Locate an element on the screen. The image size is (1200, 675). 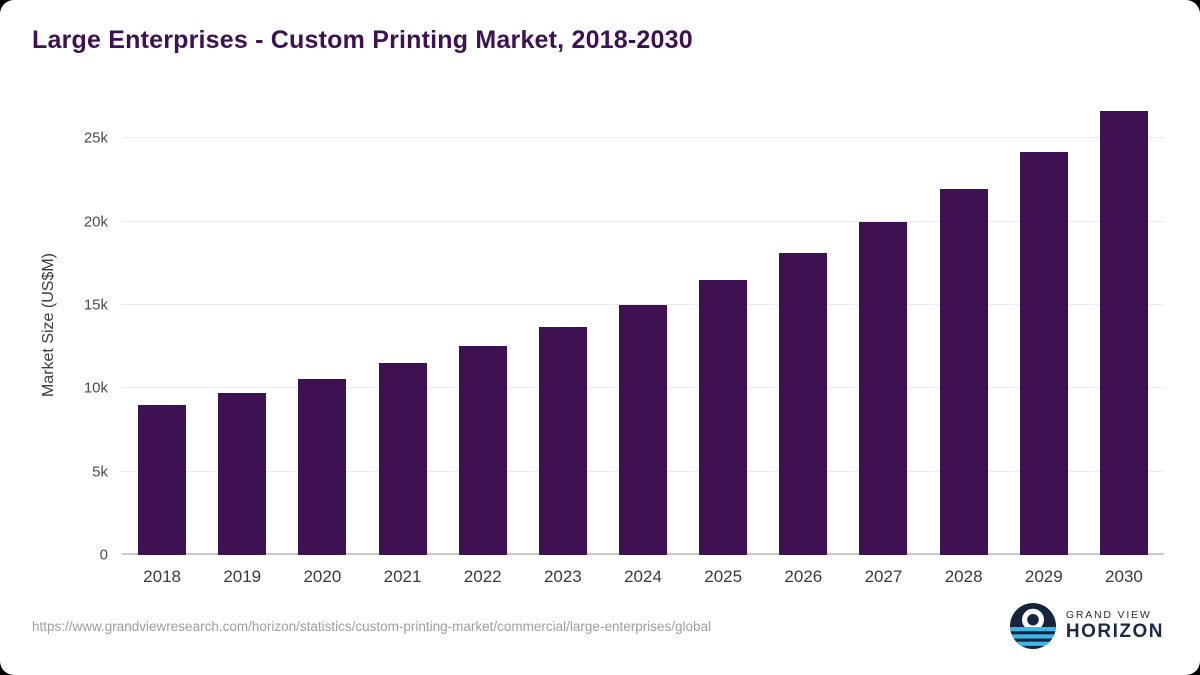
bar-2019 is located at coordinates (242, 473).